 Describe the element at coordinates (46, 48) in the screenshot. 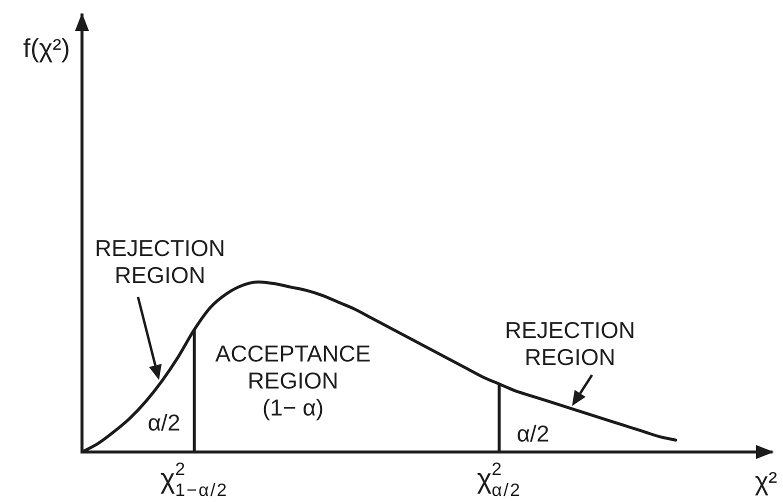

I see `text: f(χ²)` at that location.